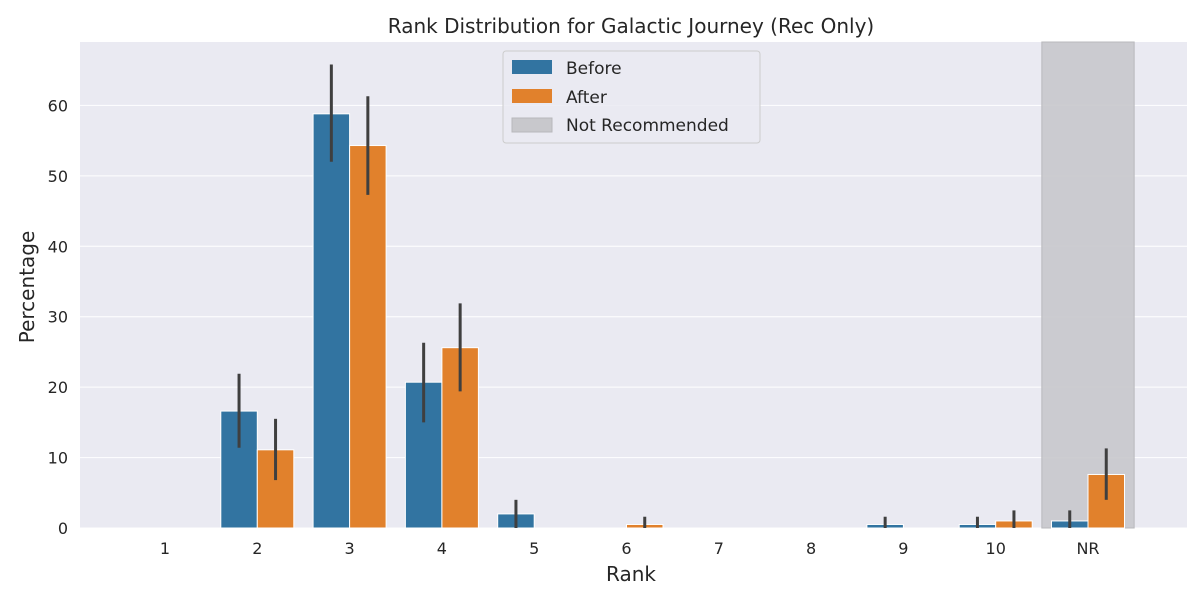  What do you see at coordinates (996, 548) in the screenshot?
I see `x-tick-label: 10` at bounding box center [996, 548].